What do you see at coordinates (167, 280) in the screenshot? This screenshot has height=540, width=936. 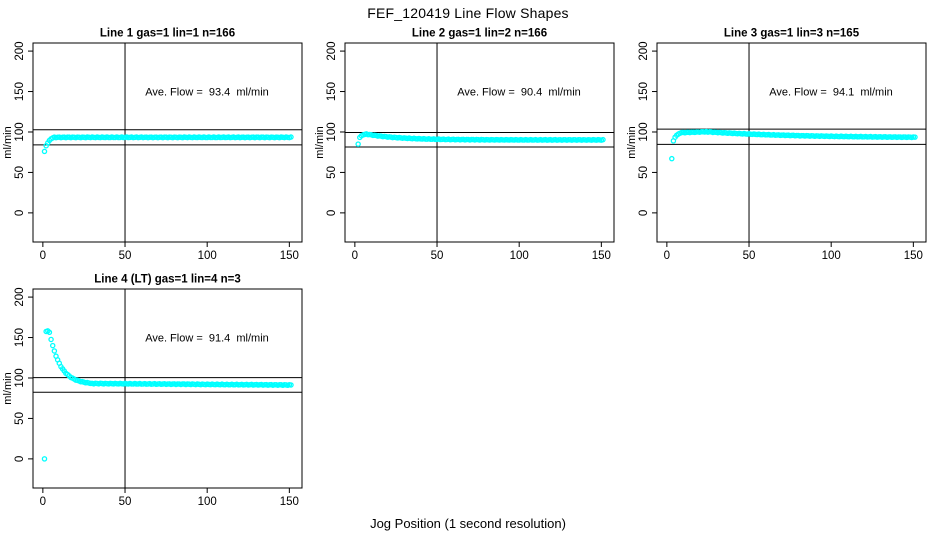 I see `panel-title: Line 4 (LT) gas=1 lin=4 n=3` at bounding box center [167, 280].